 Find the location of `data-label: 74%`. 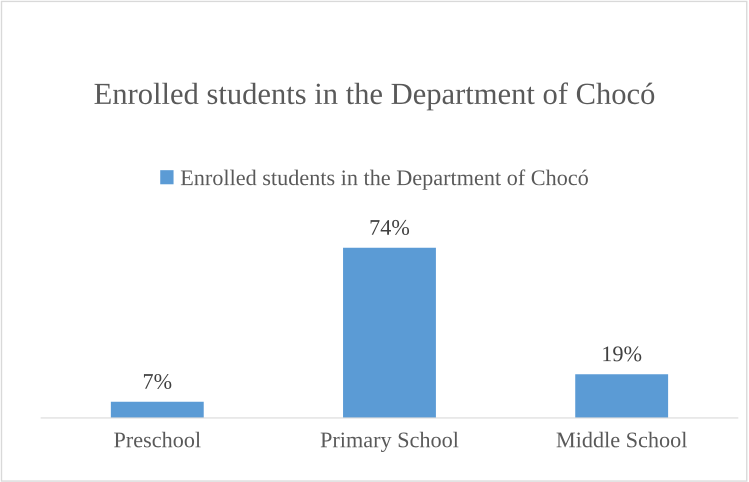

data-label: 74% is located at coordinates (390, 227).